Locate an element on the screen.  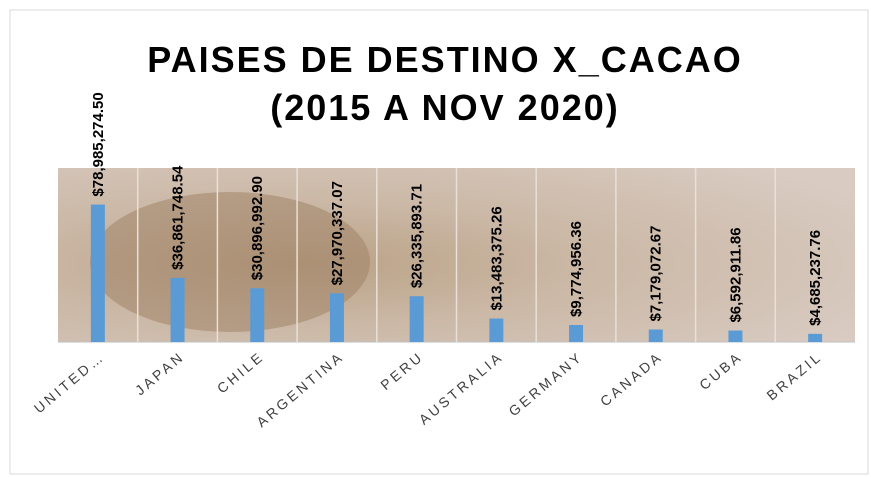
value-label: $4,685,237.76 is located at coordinates (815, 278).